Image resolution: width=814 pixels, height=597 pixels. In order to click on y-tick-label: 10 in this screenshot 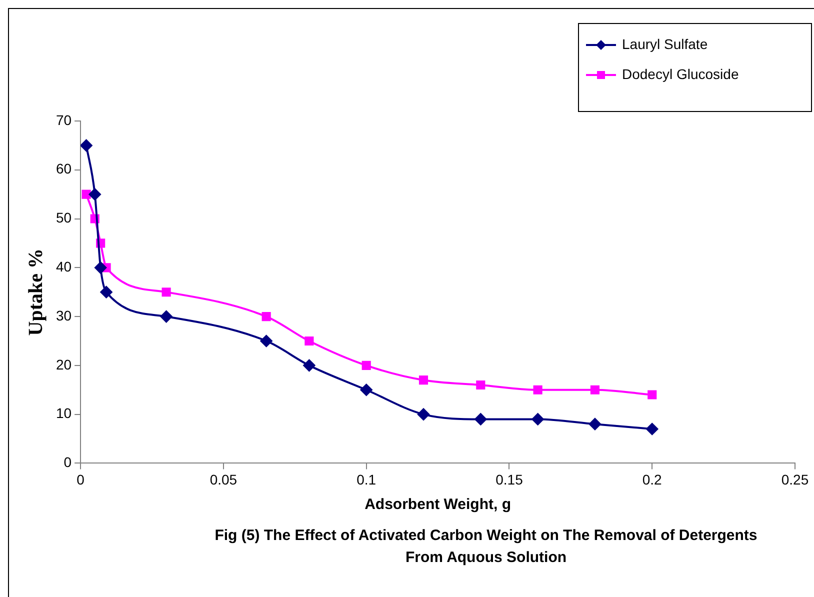, I will do `click(64, 413)`.